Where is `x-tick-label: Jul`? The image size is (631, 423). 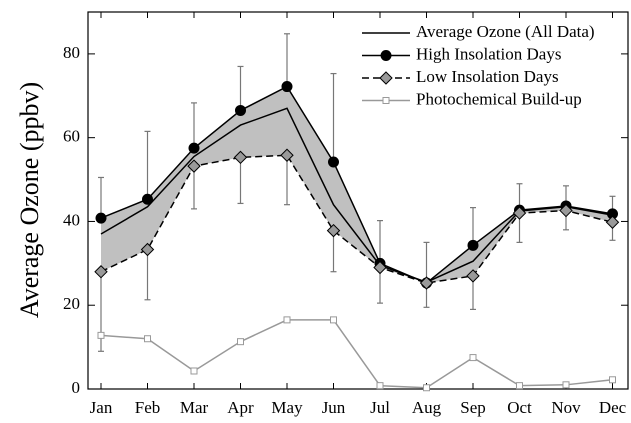 x-tick-label: Jul is located at coordinates (380, 407).